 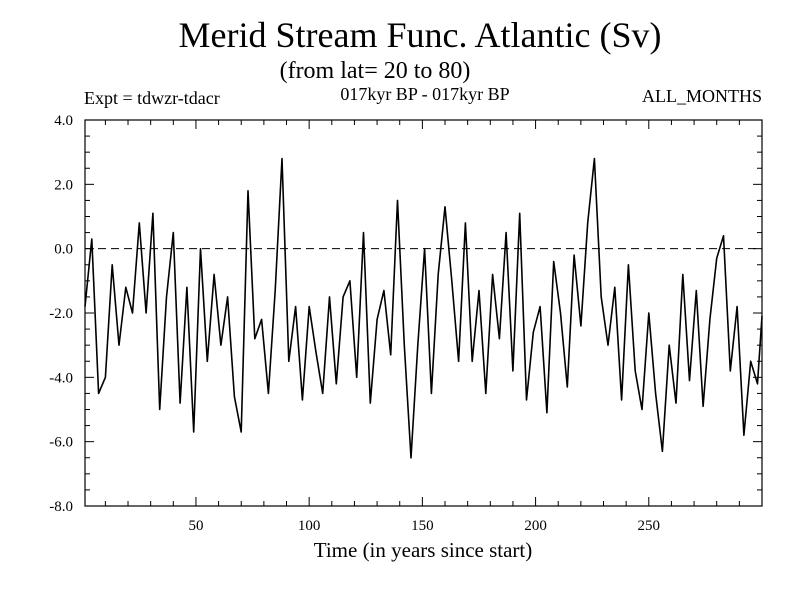 I want to click on y-tick-label: -4.0, so click(x=61, y=378).